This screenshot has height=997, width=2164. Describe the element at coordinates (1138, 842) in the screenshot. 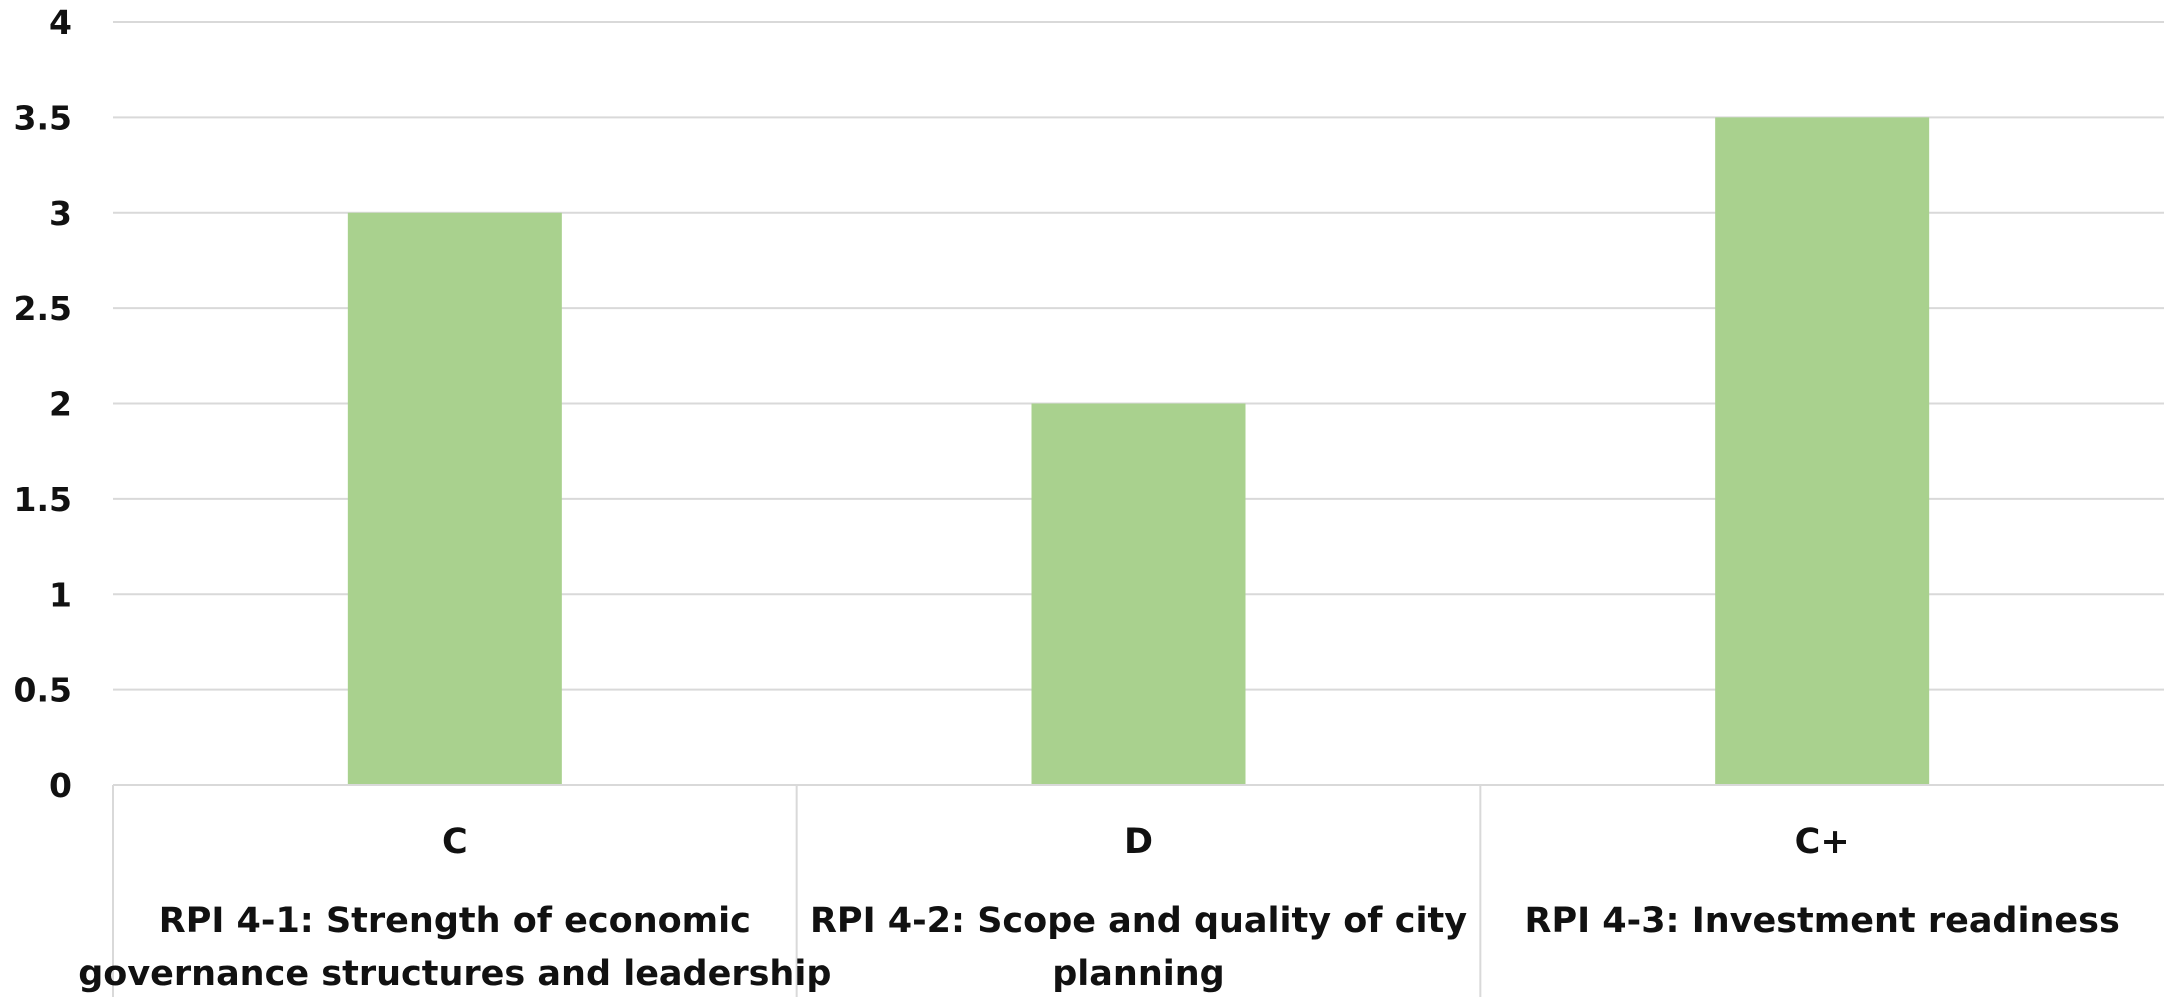

I see `category-grade-label: D` at that location.